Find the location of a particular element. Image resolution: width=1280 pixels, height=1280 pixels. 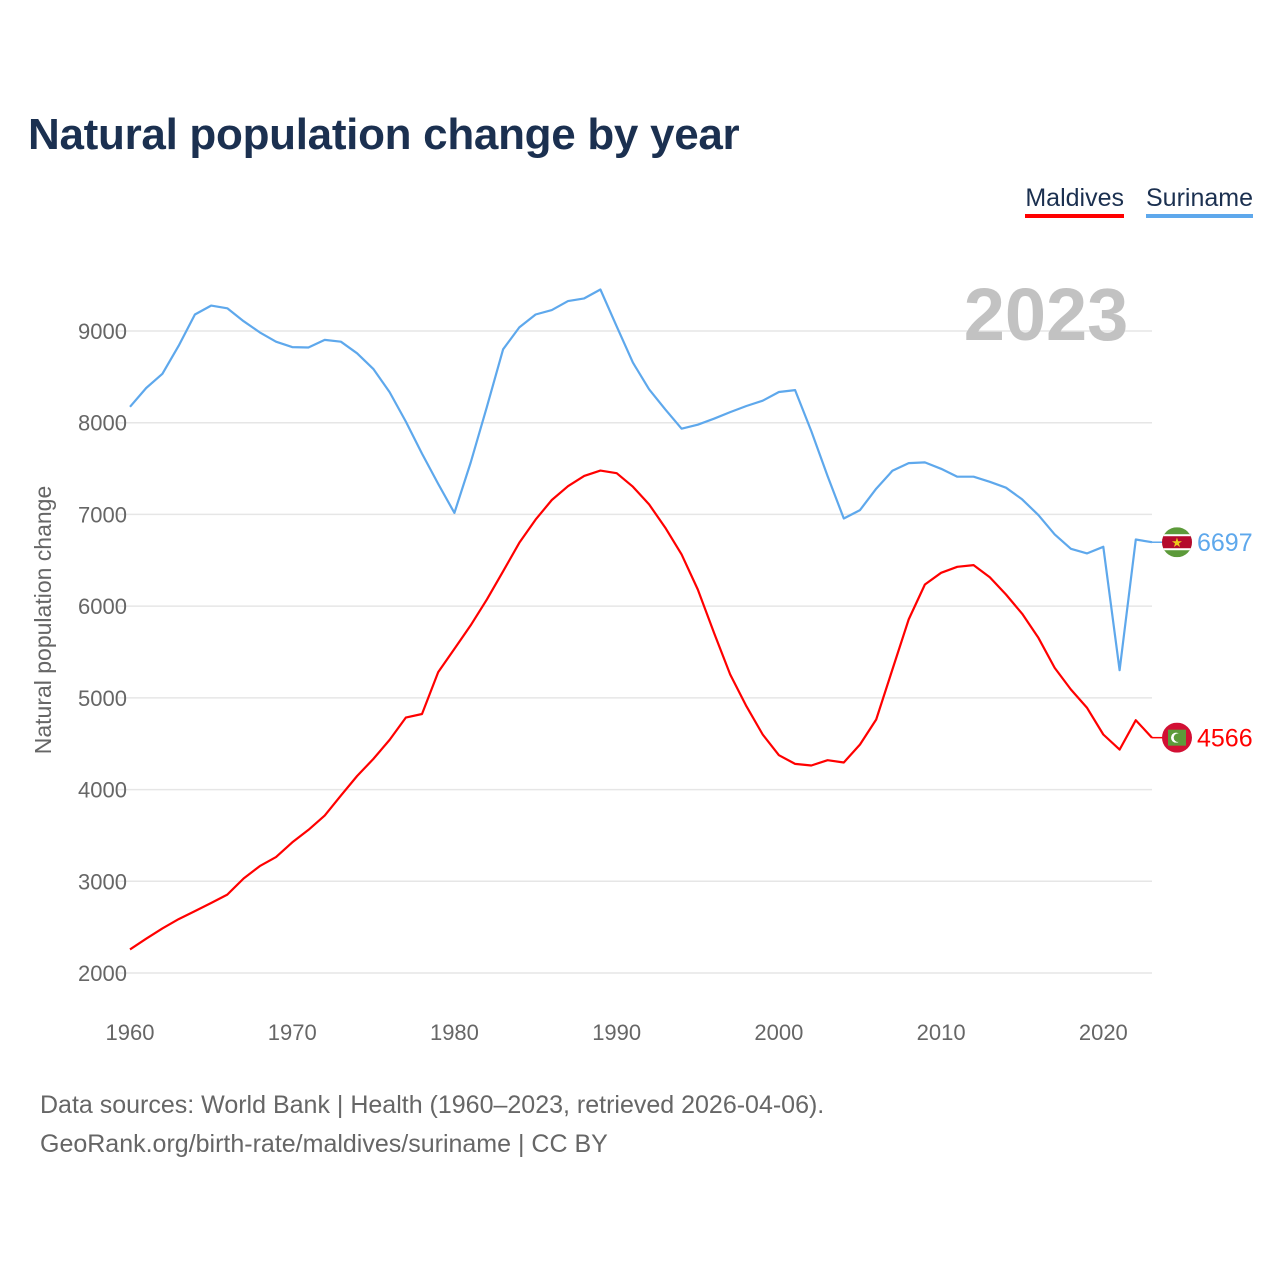

flag-body is located at coordinates (1177, 737).